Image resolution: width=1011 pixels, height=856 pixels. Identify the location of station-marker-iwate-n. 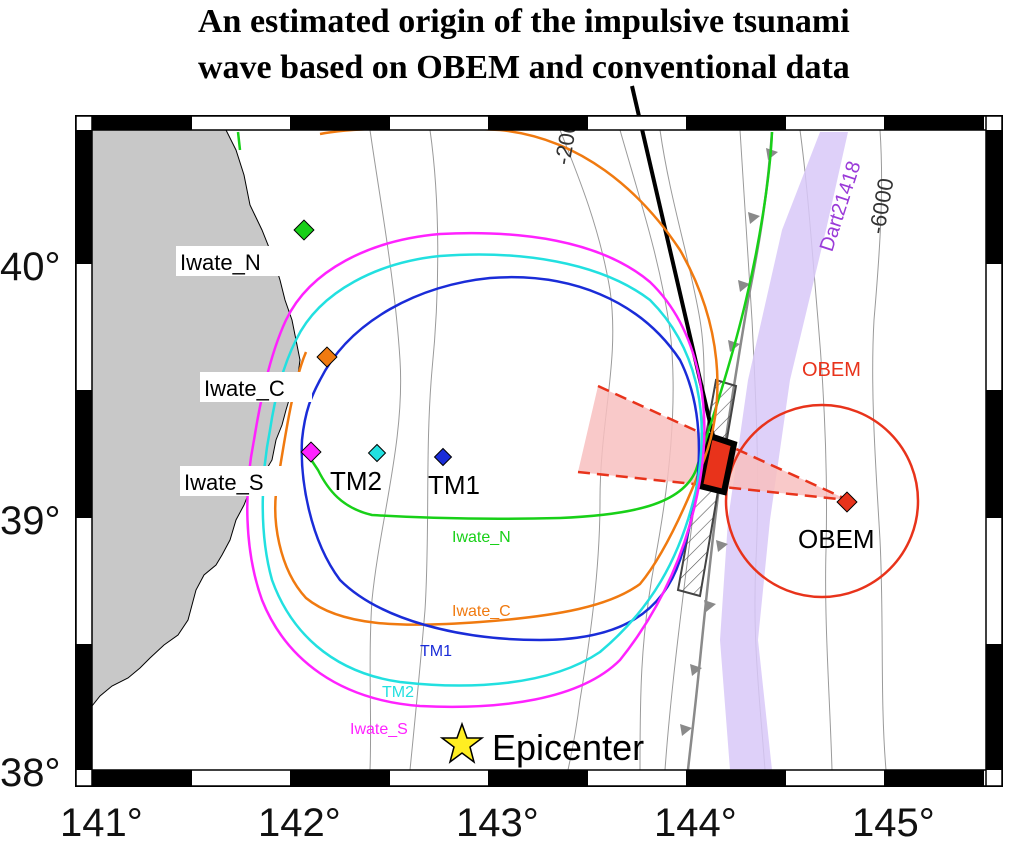
(304, 230).